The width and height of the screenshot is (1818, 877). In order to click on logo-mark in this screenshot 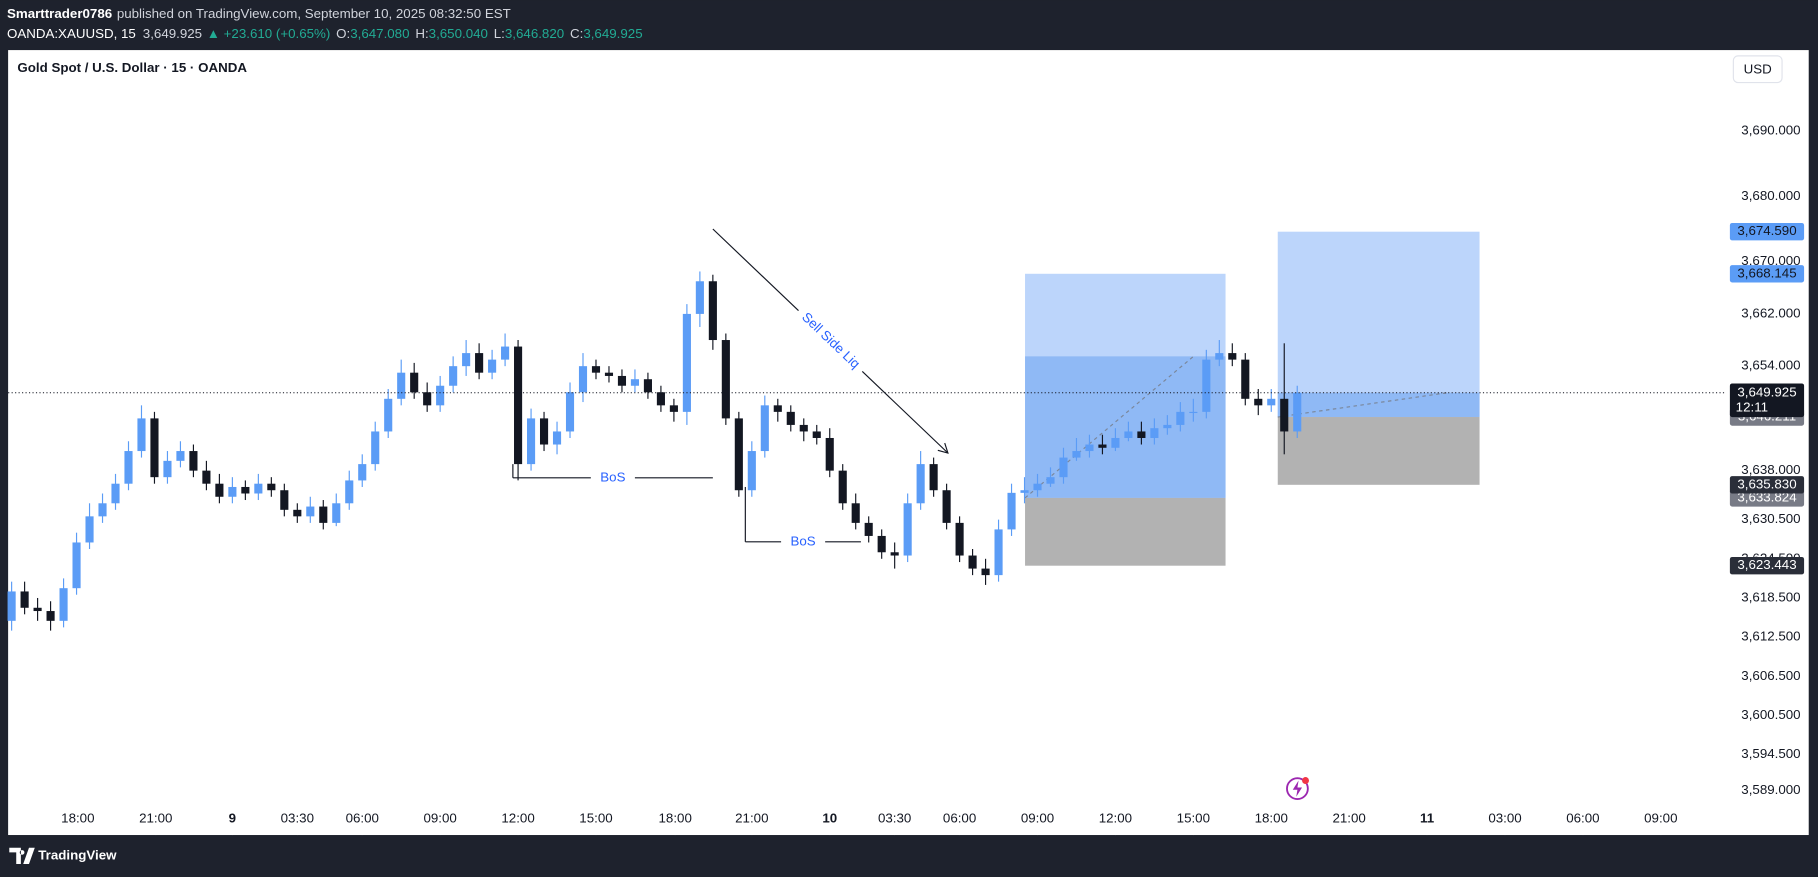, I will do `click(22, 856)`.